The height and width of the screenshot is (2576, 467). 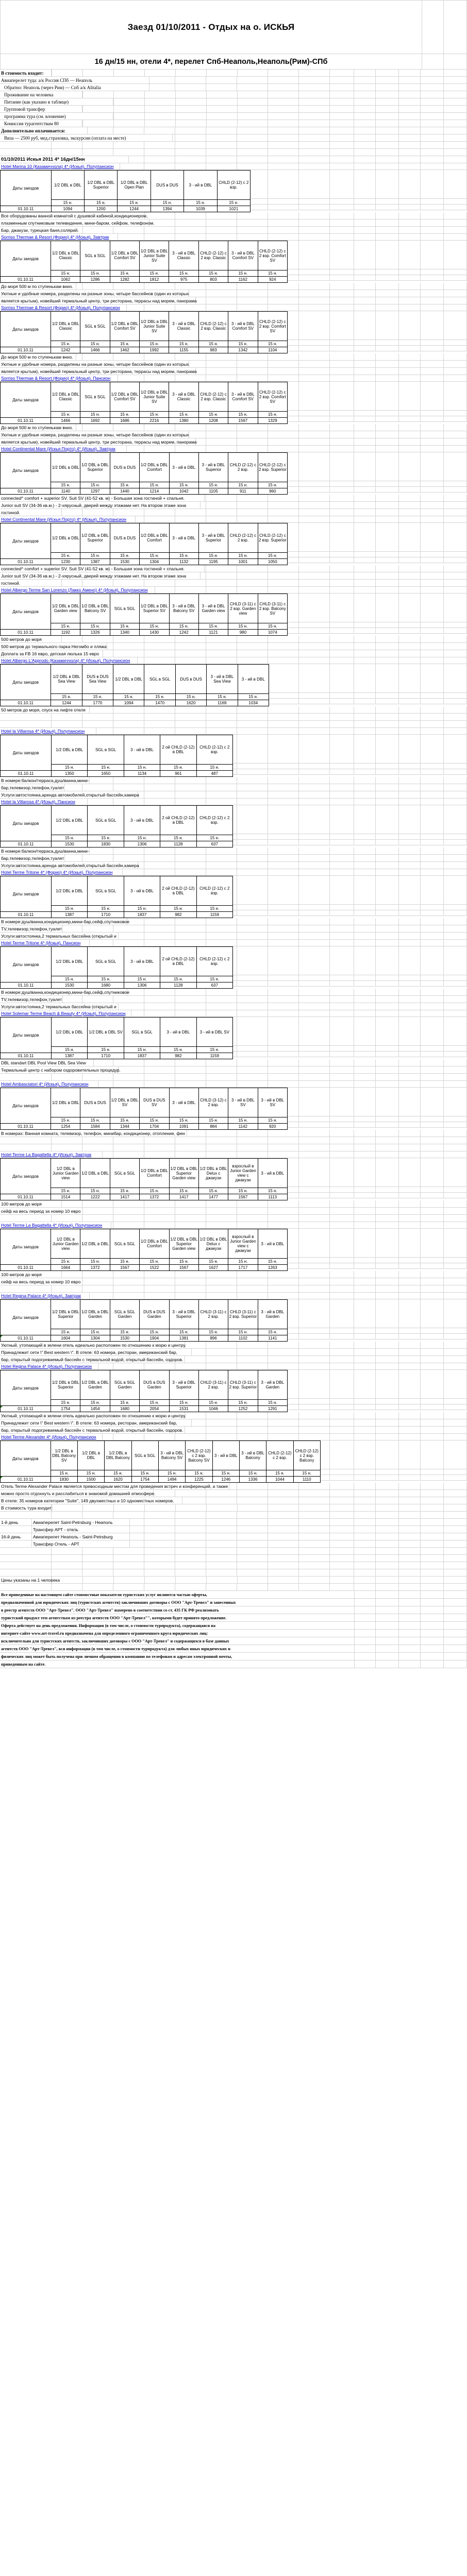 What do you see at coordinates (45, 1296) in the screenshot?
I see `hotel-link: Hotel Regina Palace 4* (Искья), Завтрак` at bounding box center [45, 1296].